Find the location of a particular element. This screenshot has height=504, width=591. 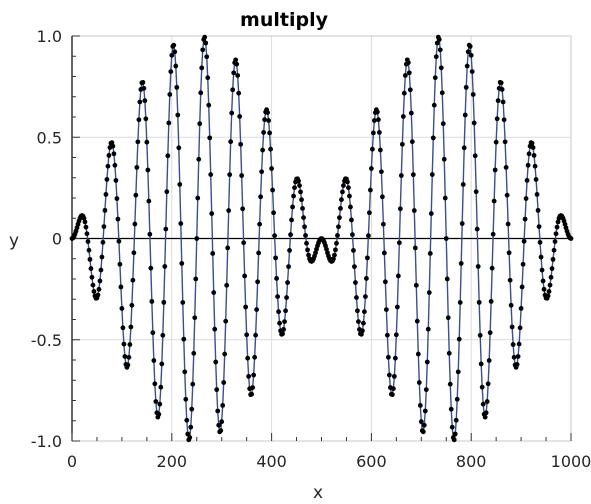

x-tick-label: 800 is located at coordinates (471, 461).